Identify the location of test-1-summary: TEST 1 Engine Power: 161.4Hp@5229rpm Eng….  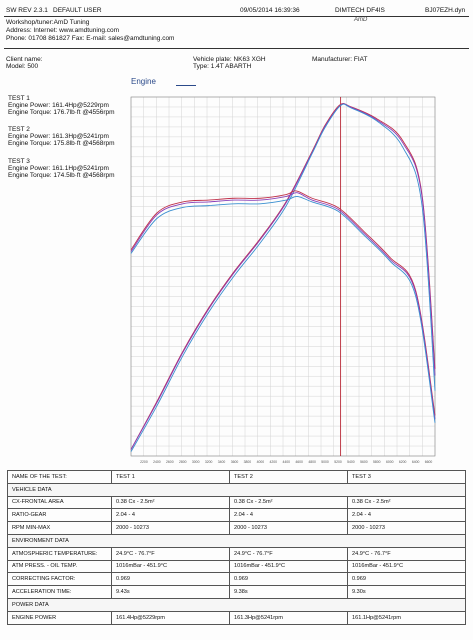
(61, 105).